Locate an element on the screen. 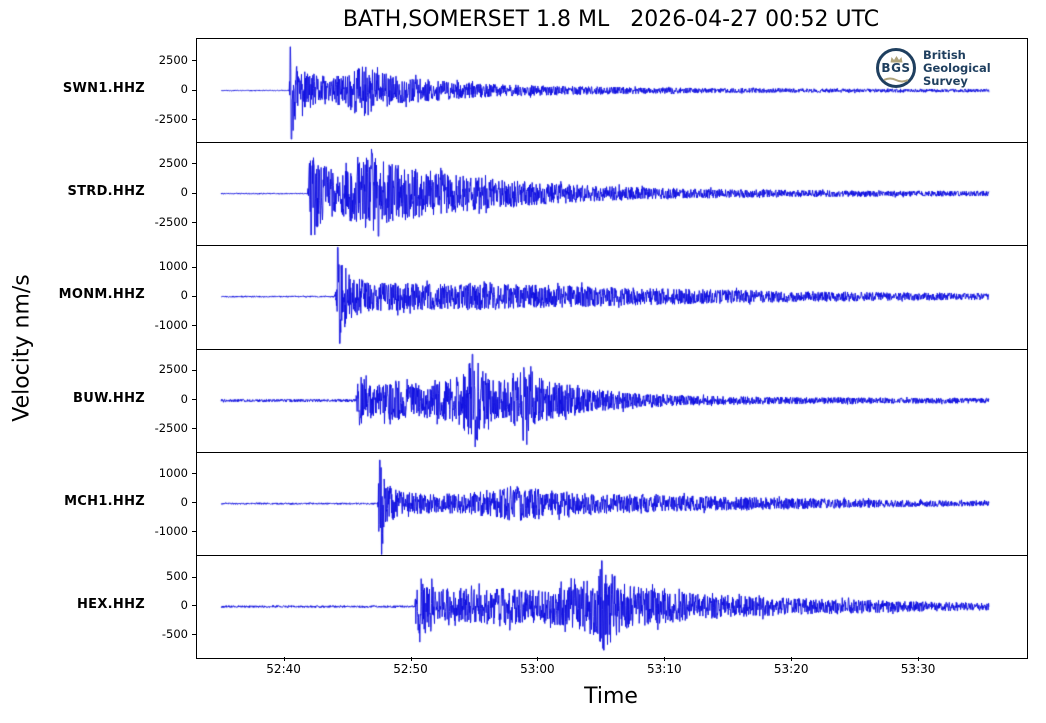  x-axis-label: Time is located at coordinates (611, 696).